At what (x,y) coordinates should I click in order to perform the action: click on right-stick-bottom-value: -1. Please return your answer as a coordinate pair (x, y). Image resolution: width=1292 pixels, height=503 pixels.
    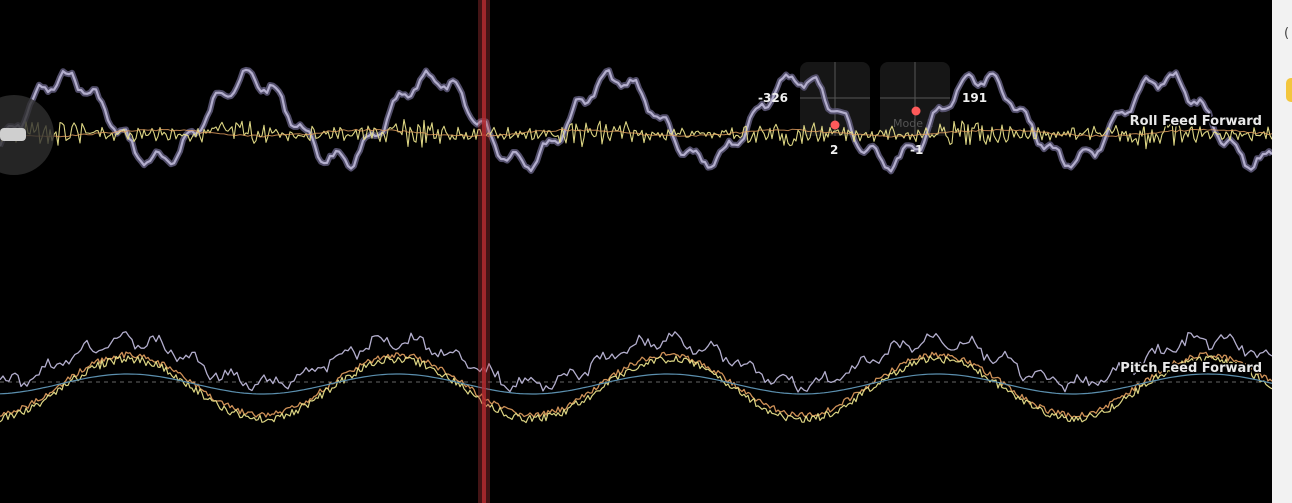
    Looking at the image, I should click on (916, 150).